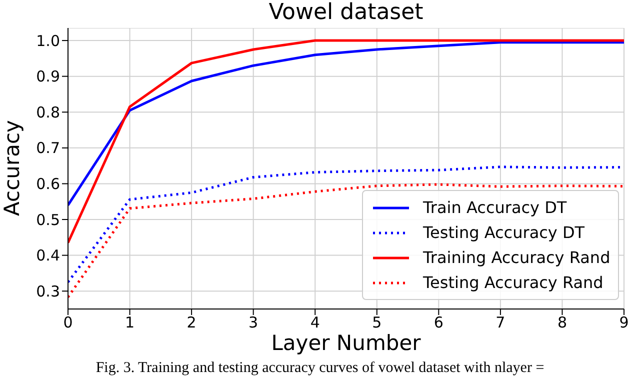 This screenshot has width=640, height=379. Describe the element at coordinates (513, 282) in the screenshot. I see `legend-label: Testing Accuracy Rand` at that location.